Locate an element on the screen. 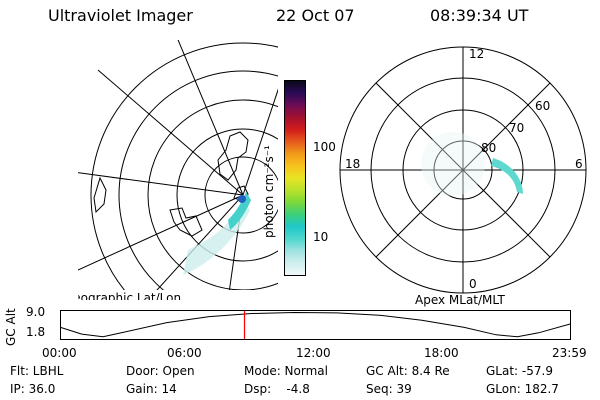  status-gc-alt: GC Alt: 8.4 Re is located at coordinates (408, 371).